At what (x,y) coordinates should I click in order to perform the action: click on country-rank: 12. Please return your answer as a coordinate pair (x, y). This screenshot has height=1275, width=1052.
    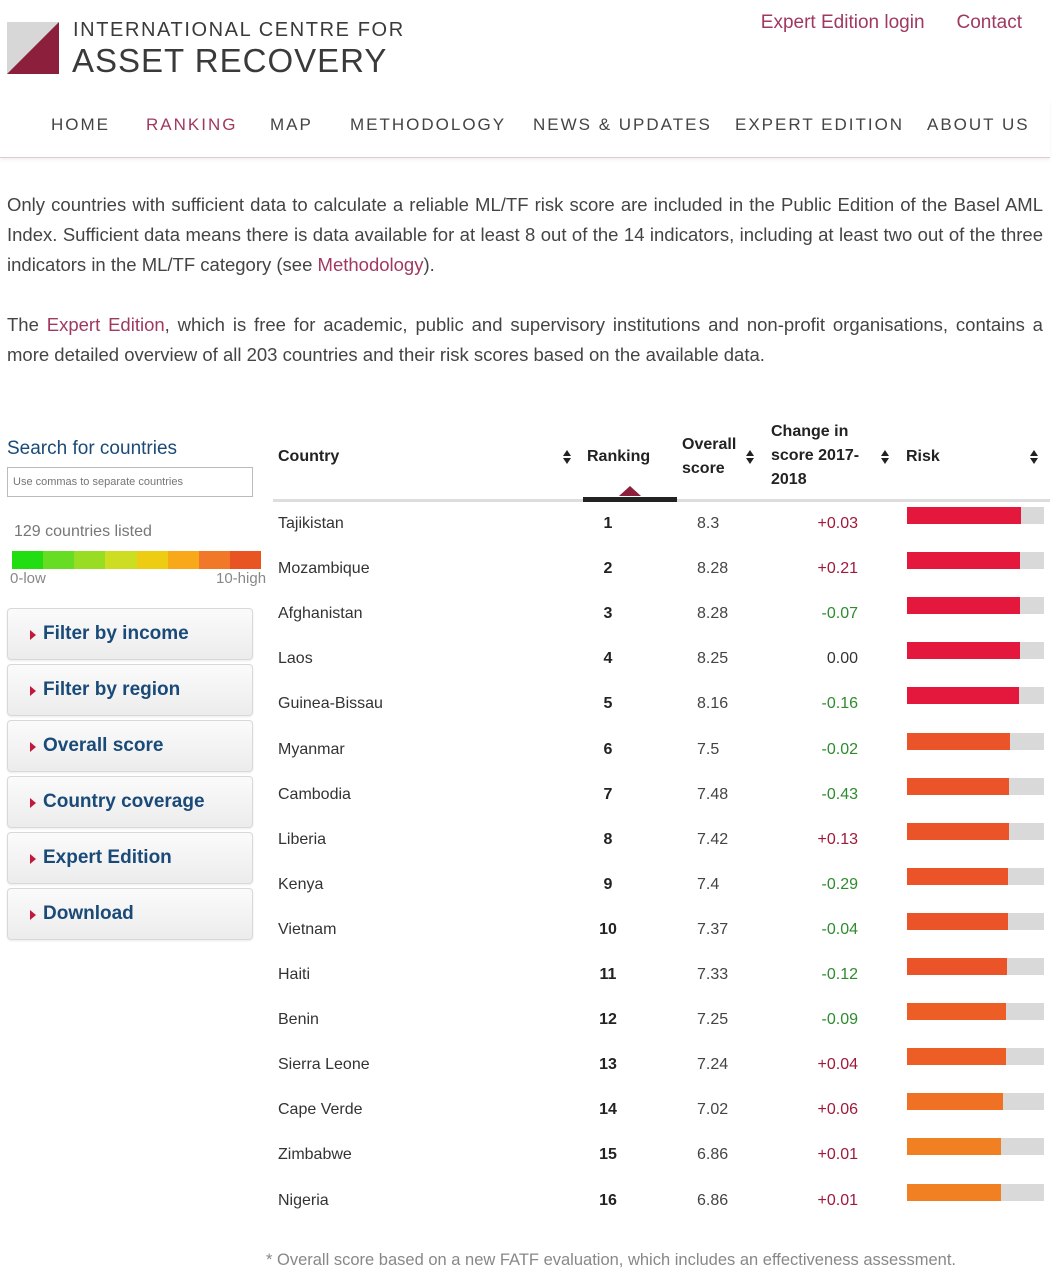
    Looking at the image, I should click on (608, 1020).